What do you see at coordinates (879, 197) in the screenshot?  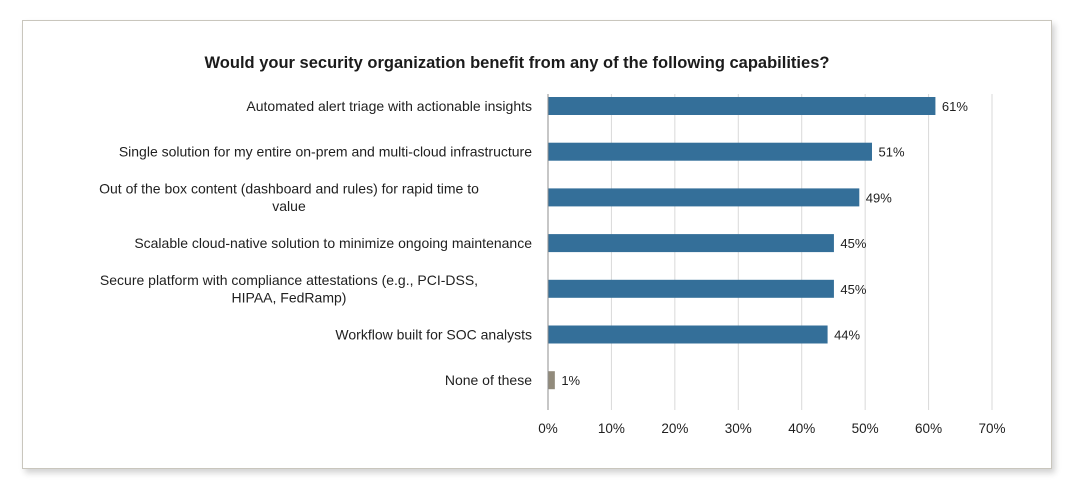 I see `value-label: 49%` at bounding box center [879, 197].